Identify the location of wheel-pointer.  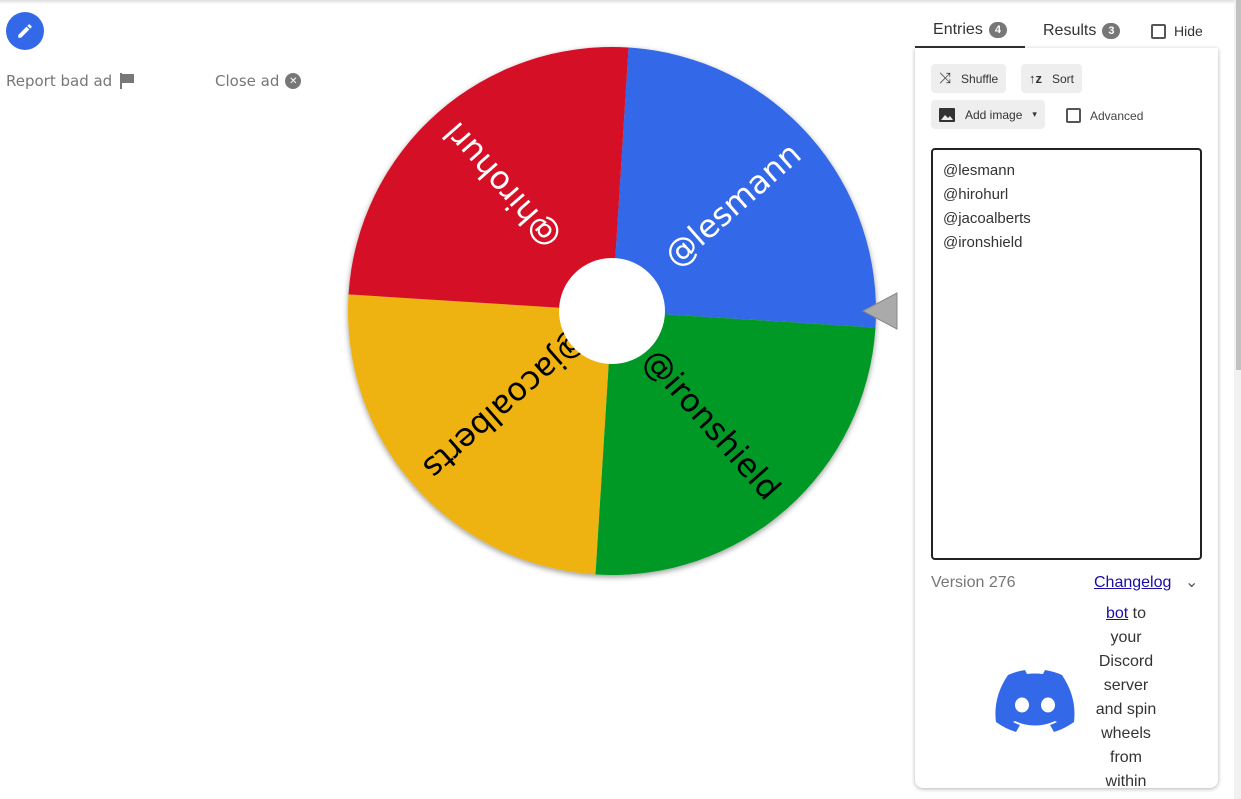
(879, 311).